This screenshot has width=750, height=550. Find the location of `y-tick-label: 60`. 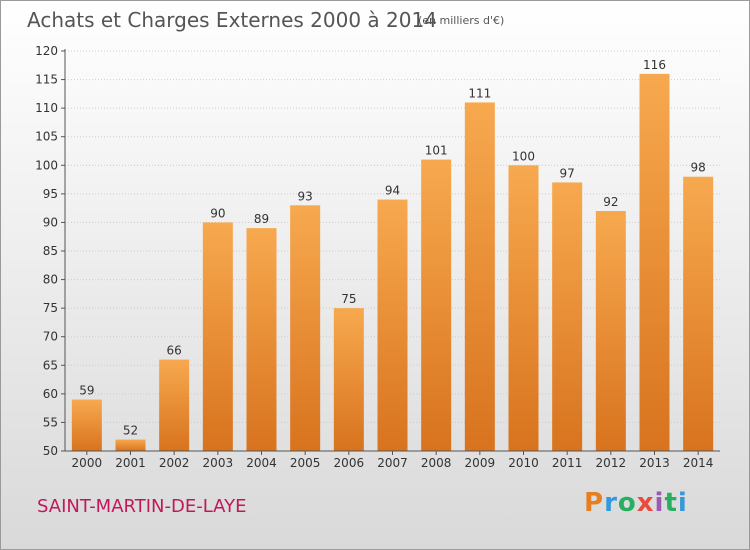

y-tick-label: 60 is located at coordinates (50, 394).